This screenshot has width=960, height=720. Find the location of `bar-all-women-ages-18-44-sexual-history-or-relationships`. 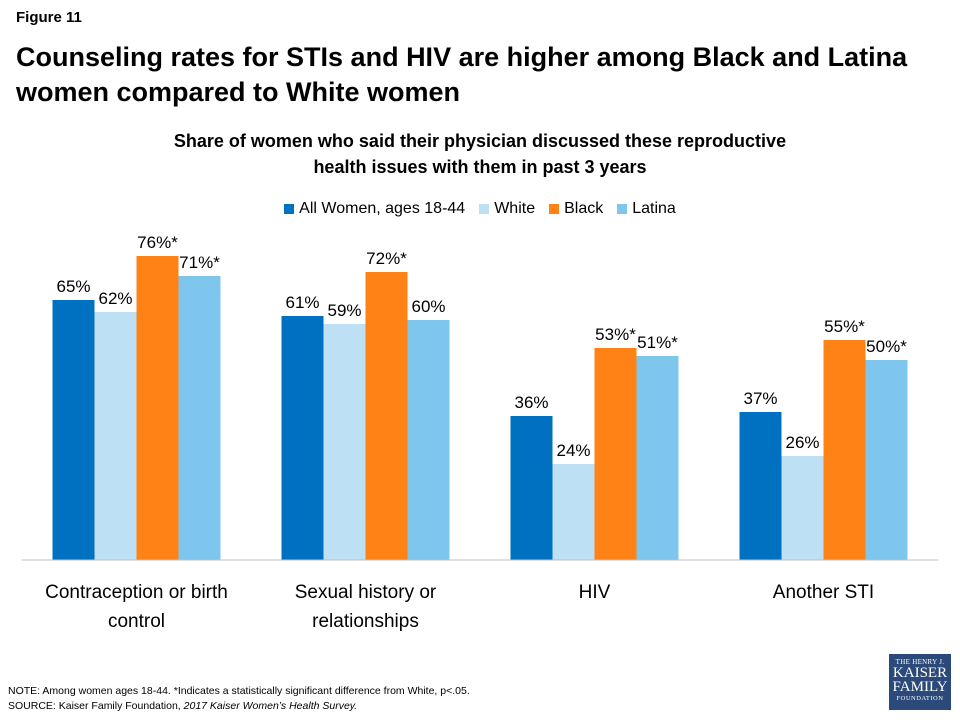

bar-all-women-ages-18-44-sexual-history-or-relationships is located at coordinates (302, 438).